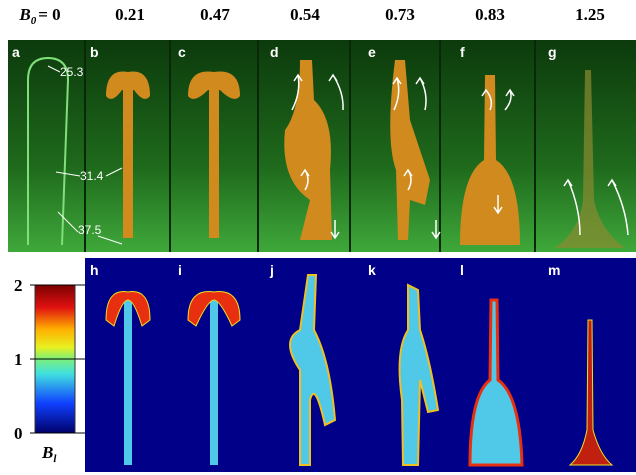 This screenshot has width=636, height=475. I want to click on panel-letter: l, so click(462, 270).